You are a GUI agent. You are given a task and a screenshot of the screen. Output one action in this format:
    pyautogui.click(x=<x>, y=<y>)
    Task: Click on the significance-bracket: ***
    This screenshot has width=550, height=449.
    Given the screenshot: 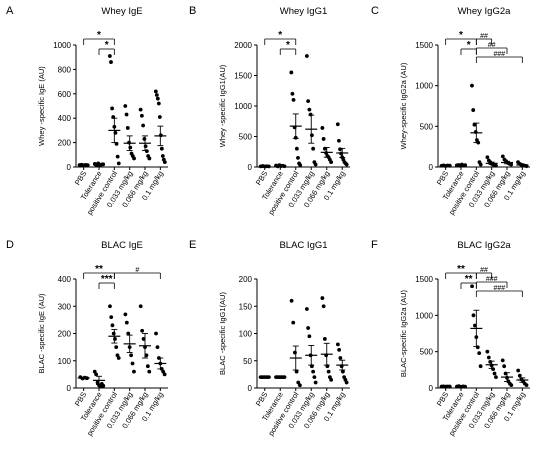 What is the action you would take?
    pyautogui.click(x=106, y=281)
    